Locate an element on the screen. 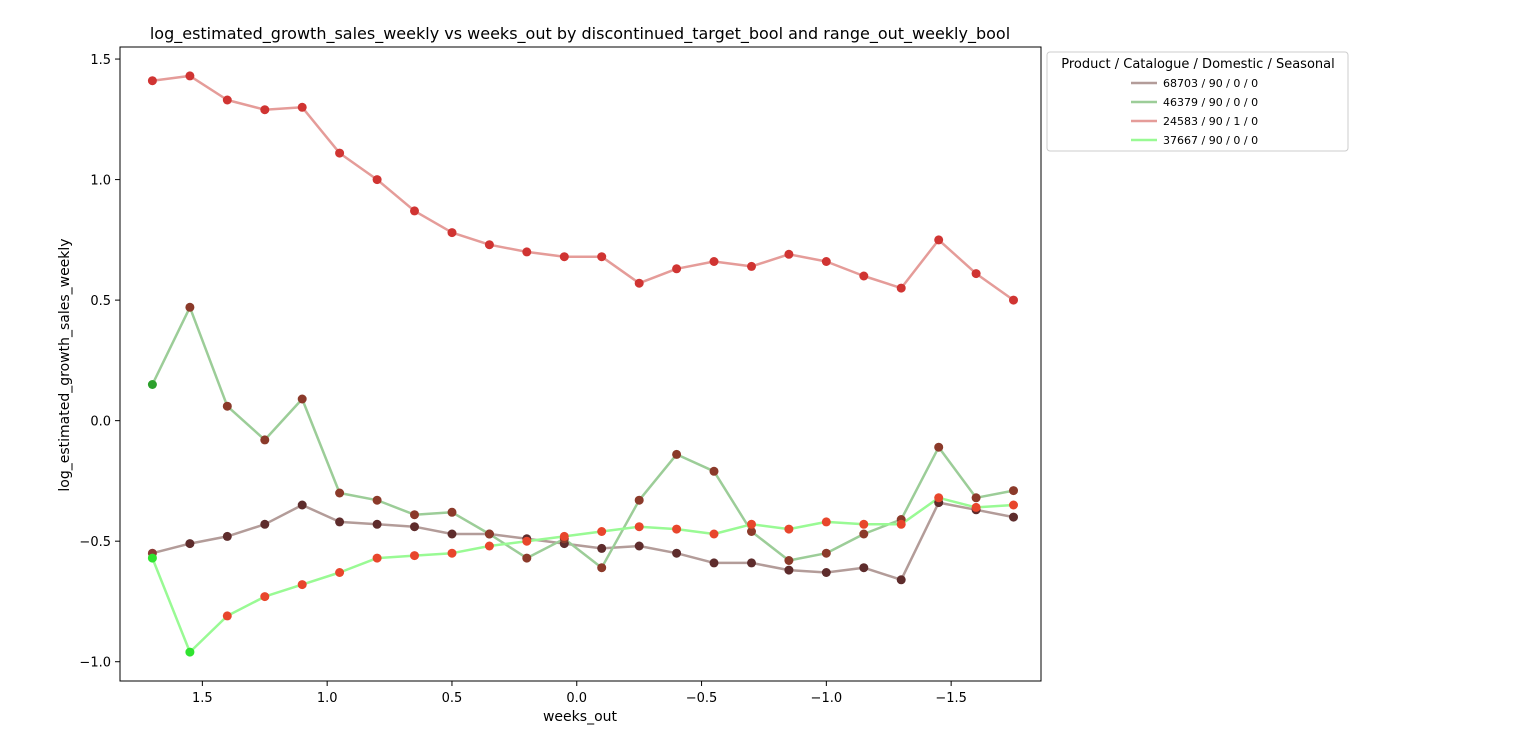  legend-label: 46379 / 90 / 0 / 0 is located at coordinates (1210, 102).